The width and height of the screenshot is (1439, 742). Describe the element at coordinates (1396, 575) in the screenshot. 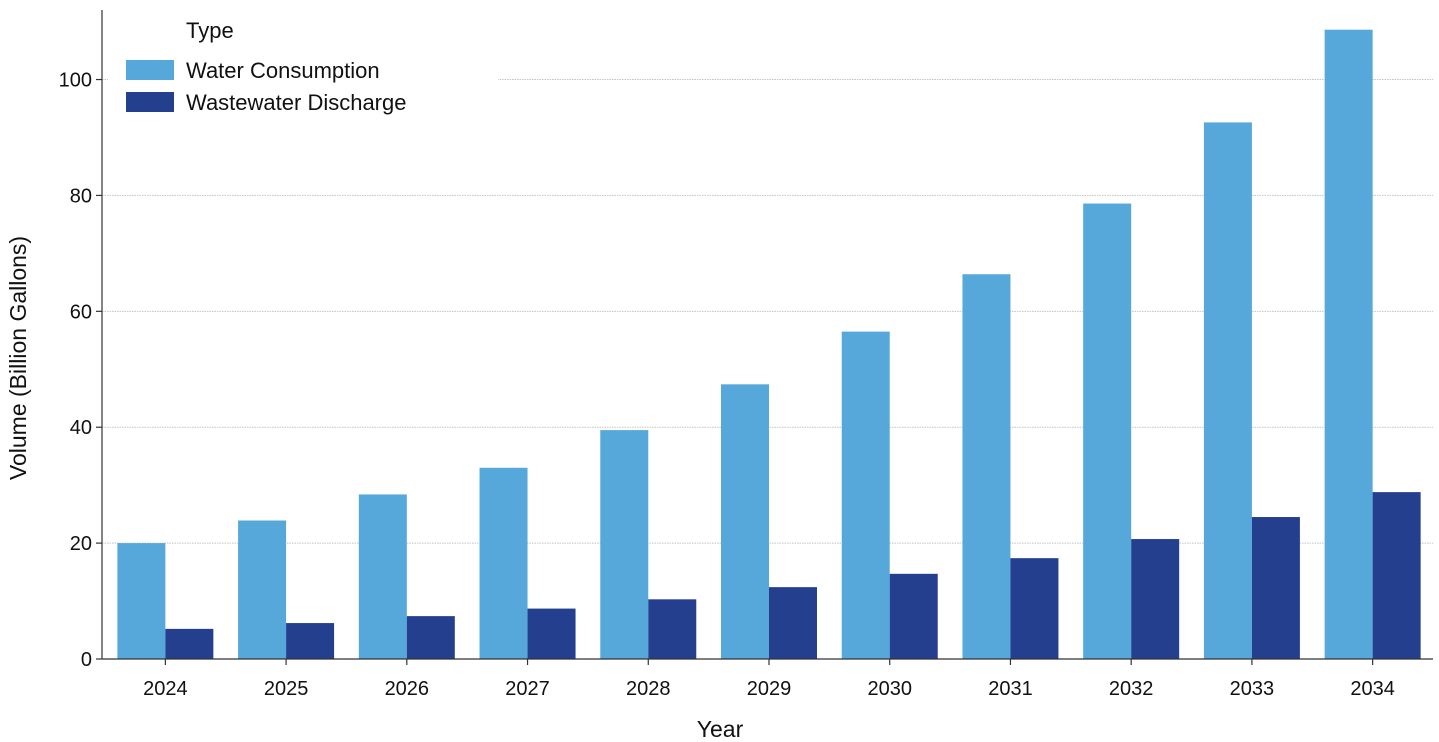

I see `bar-wastewater-discharge-2034` at that location.